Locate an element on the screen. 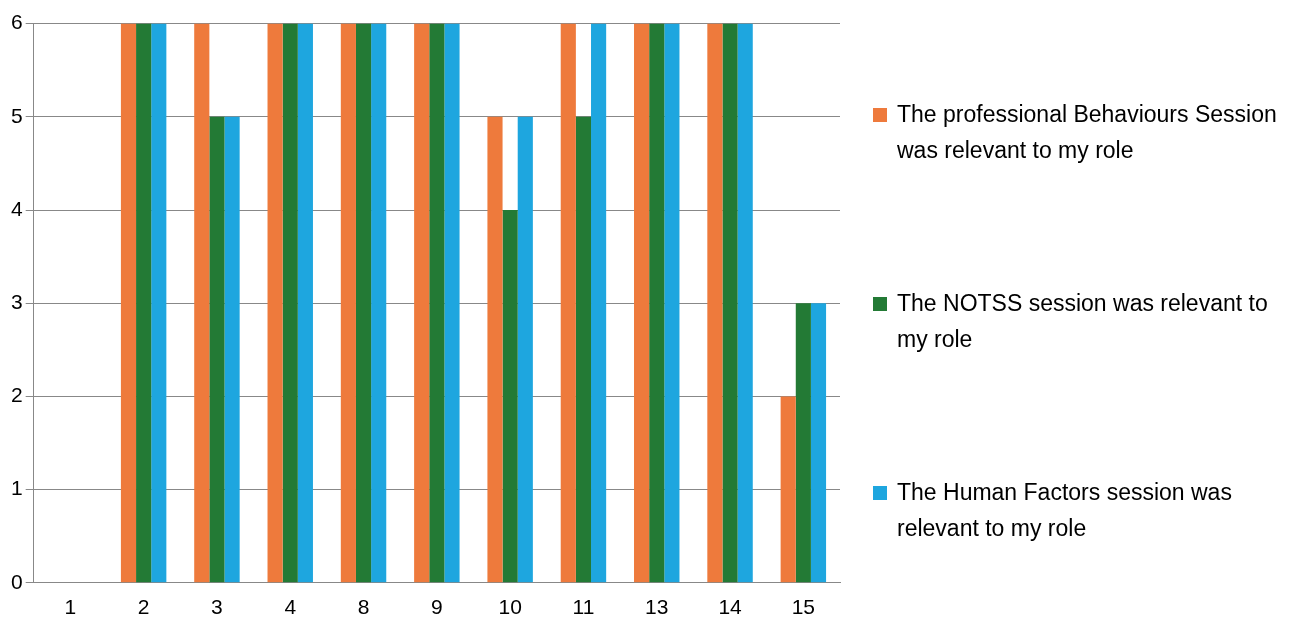  x-tick-label: 2 is located at coordinates (143, 607).